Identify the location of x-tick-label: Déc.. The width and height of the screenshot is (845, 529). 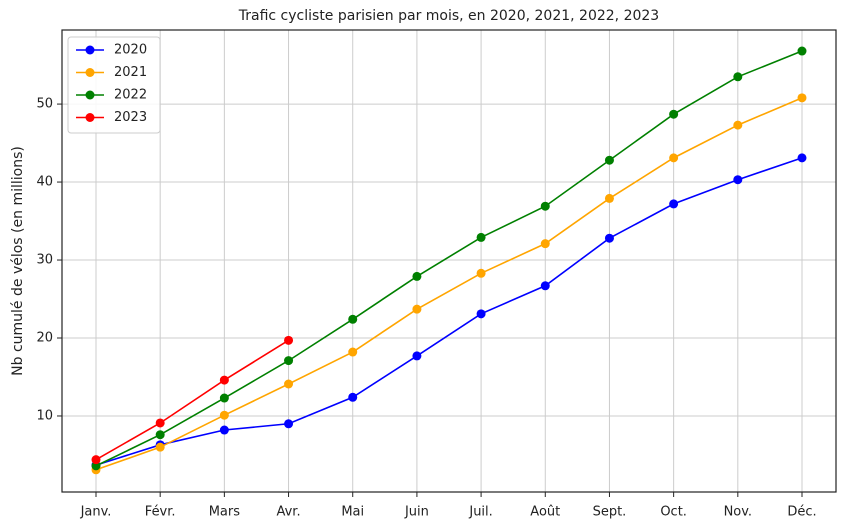
(801, 512).